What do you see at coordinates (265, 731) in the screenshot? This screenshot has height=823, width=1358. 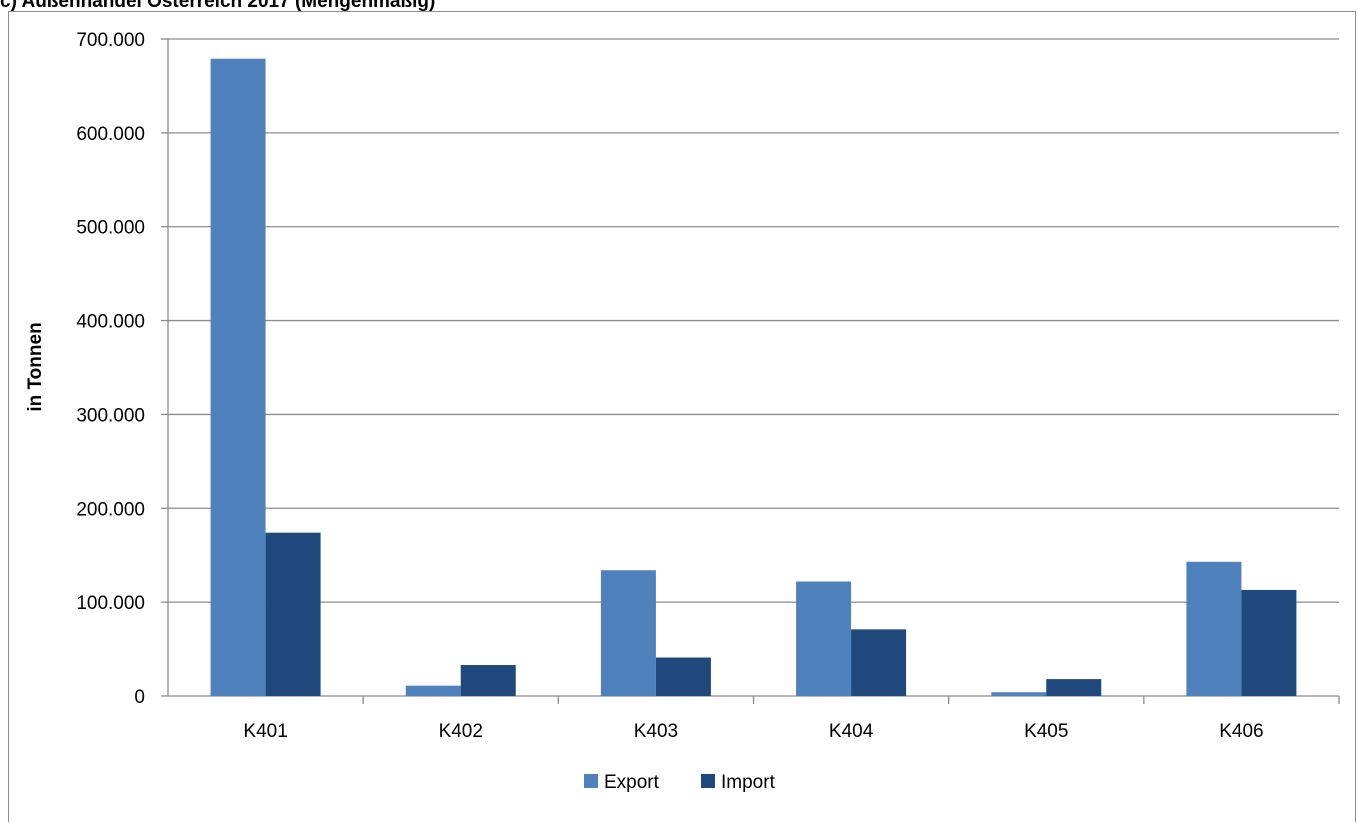 I see `x-tick-label: K401` at bounding box center [265, 731].